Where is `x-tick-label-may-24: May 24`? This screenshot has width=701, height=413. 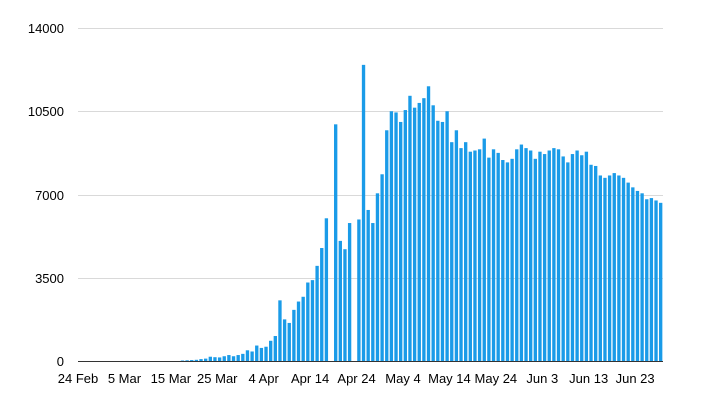
x-tick-label-may-24: May 24 is located at coordinates (496, 378).